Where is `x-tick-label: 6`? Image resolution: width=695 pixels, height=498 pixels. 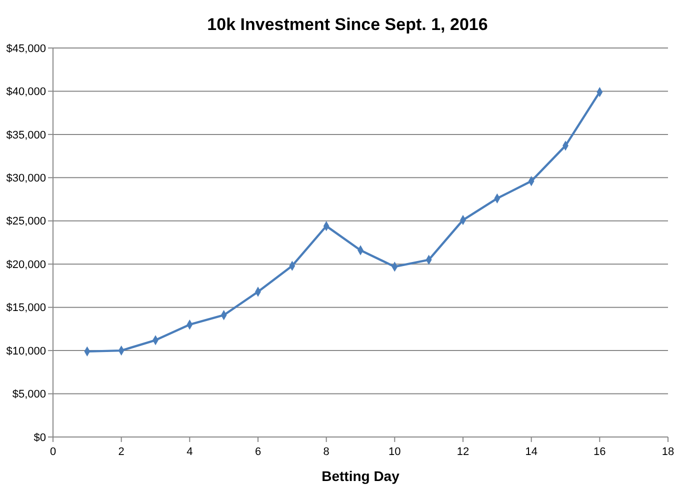
x-tick-label: 6 is located at coordinates (258, 452).